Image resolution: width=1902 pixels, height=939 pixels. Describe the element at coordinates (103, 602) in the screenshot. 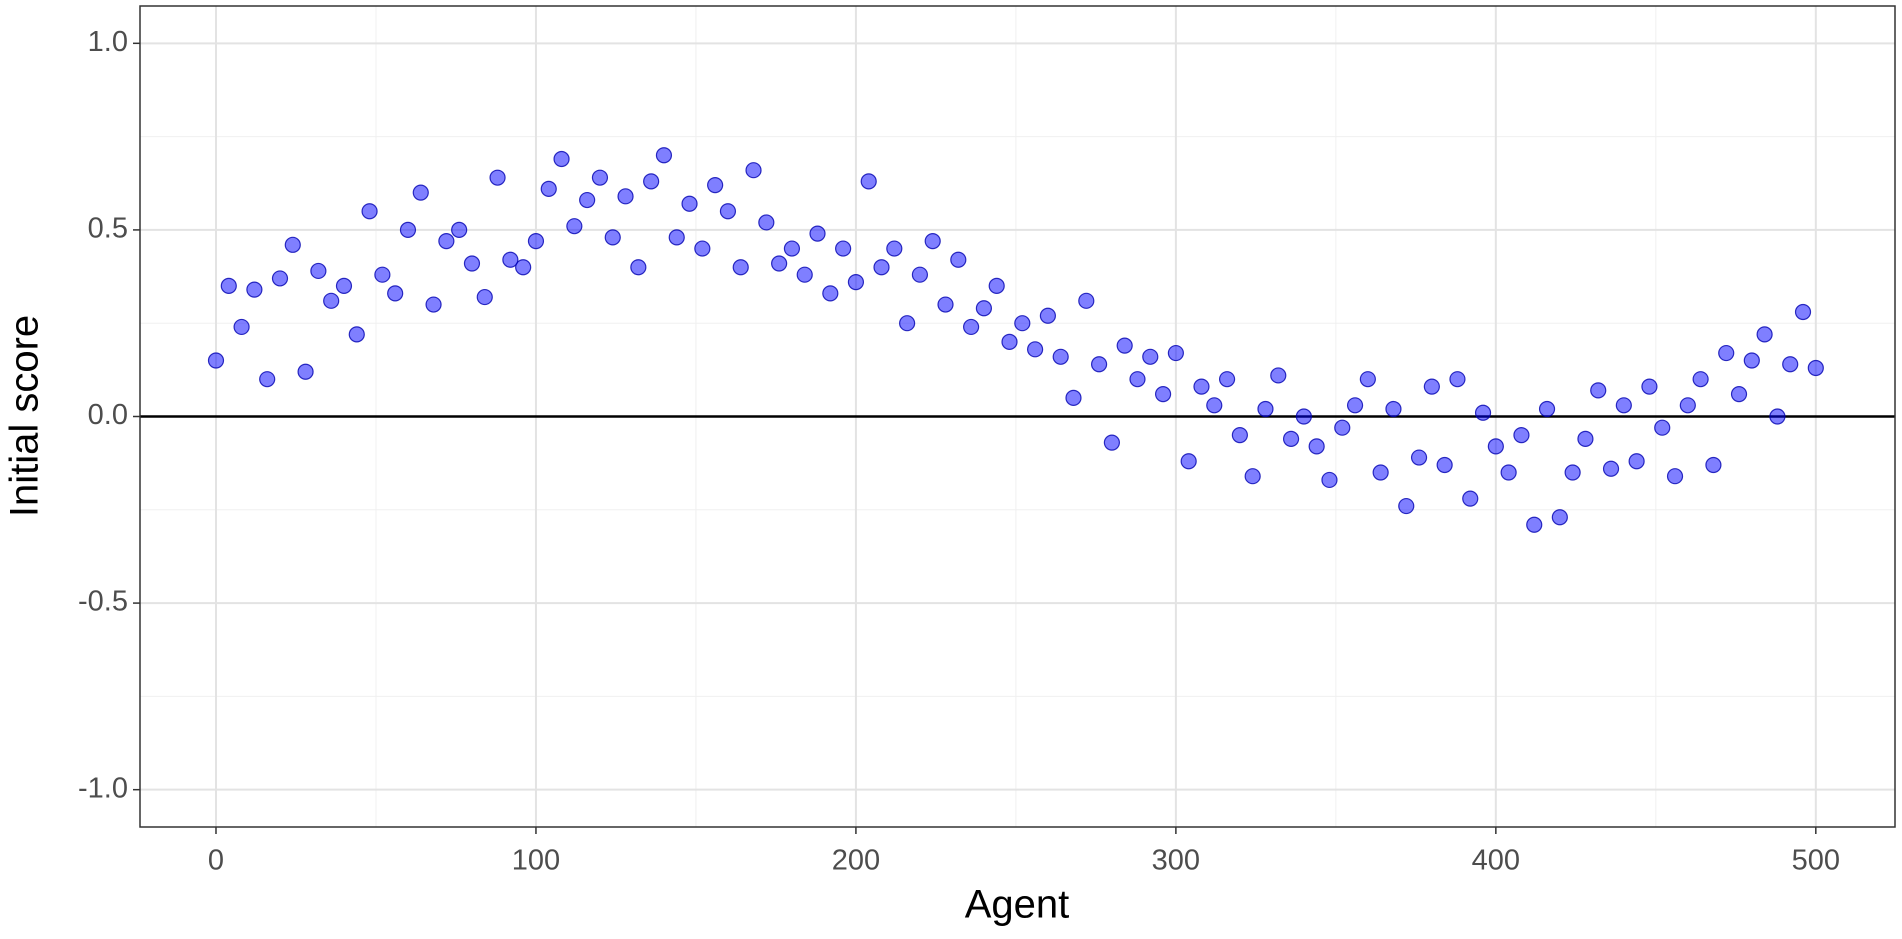

I see `y-tick-label: -0.5` at that location.